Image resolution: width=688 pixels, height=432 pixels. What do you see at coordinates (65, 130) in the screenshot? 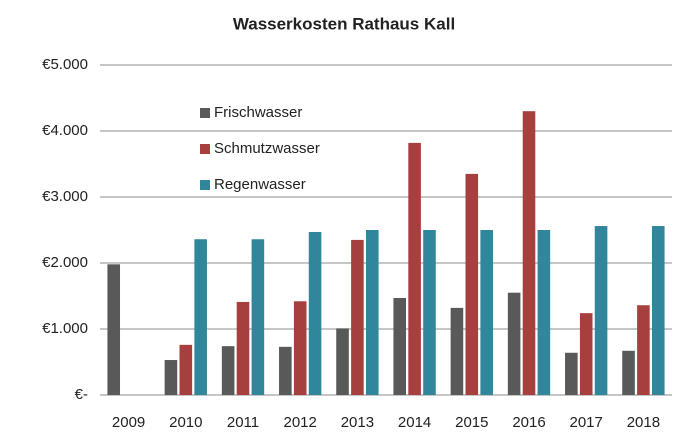
I see `y-tick-label: €4.000` at bounding box center [65, 130].